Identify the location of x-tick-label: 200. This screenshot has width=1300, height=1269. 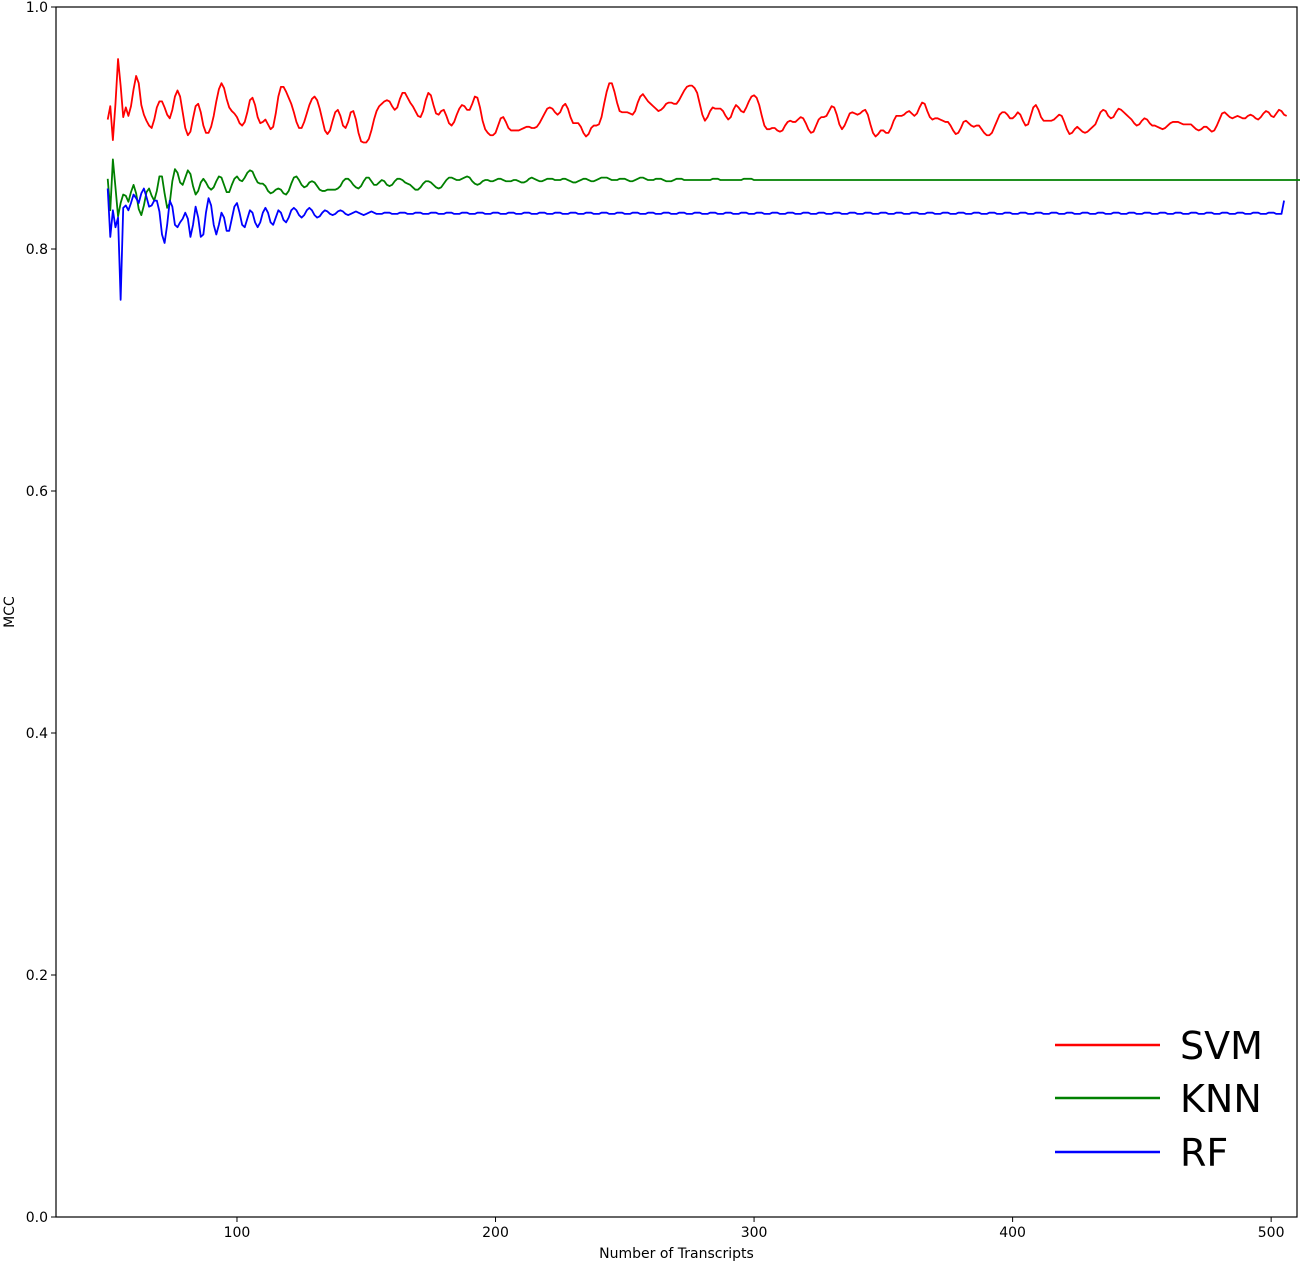
(495, 1233).